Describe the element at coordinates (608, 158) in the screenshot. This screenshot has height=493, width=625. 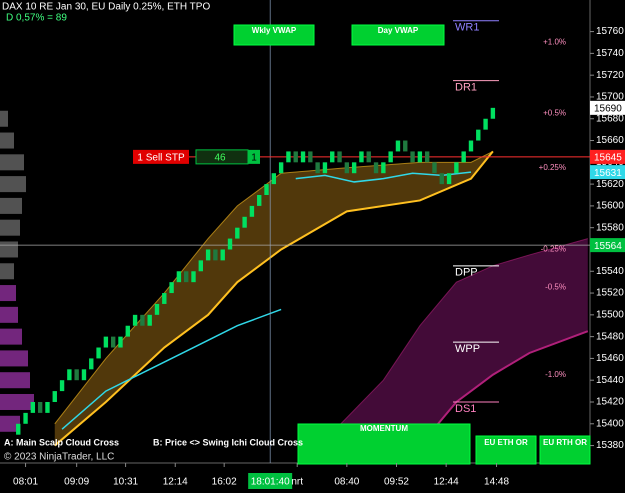
I see `price-marker-label: 15645` at that location.